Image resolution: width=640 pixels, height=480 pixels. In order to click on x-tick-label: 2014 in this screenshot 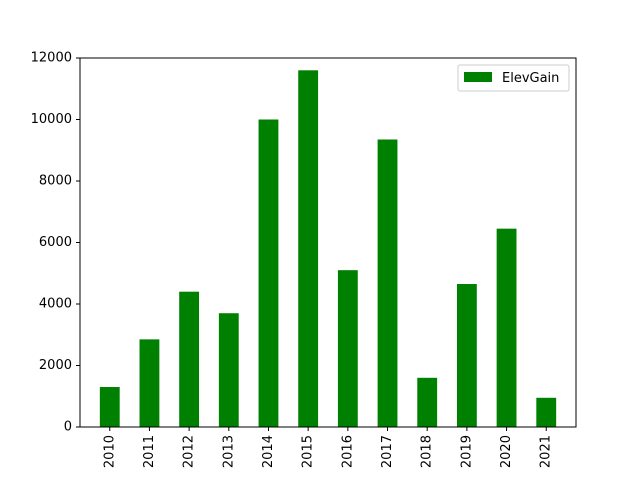, I will do `click(268, 451)`.